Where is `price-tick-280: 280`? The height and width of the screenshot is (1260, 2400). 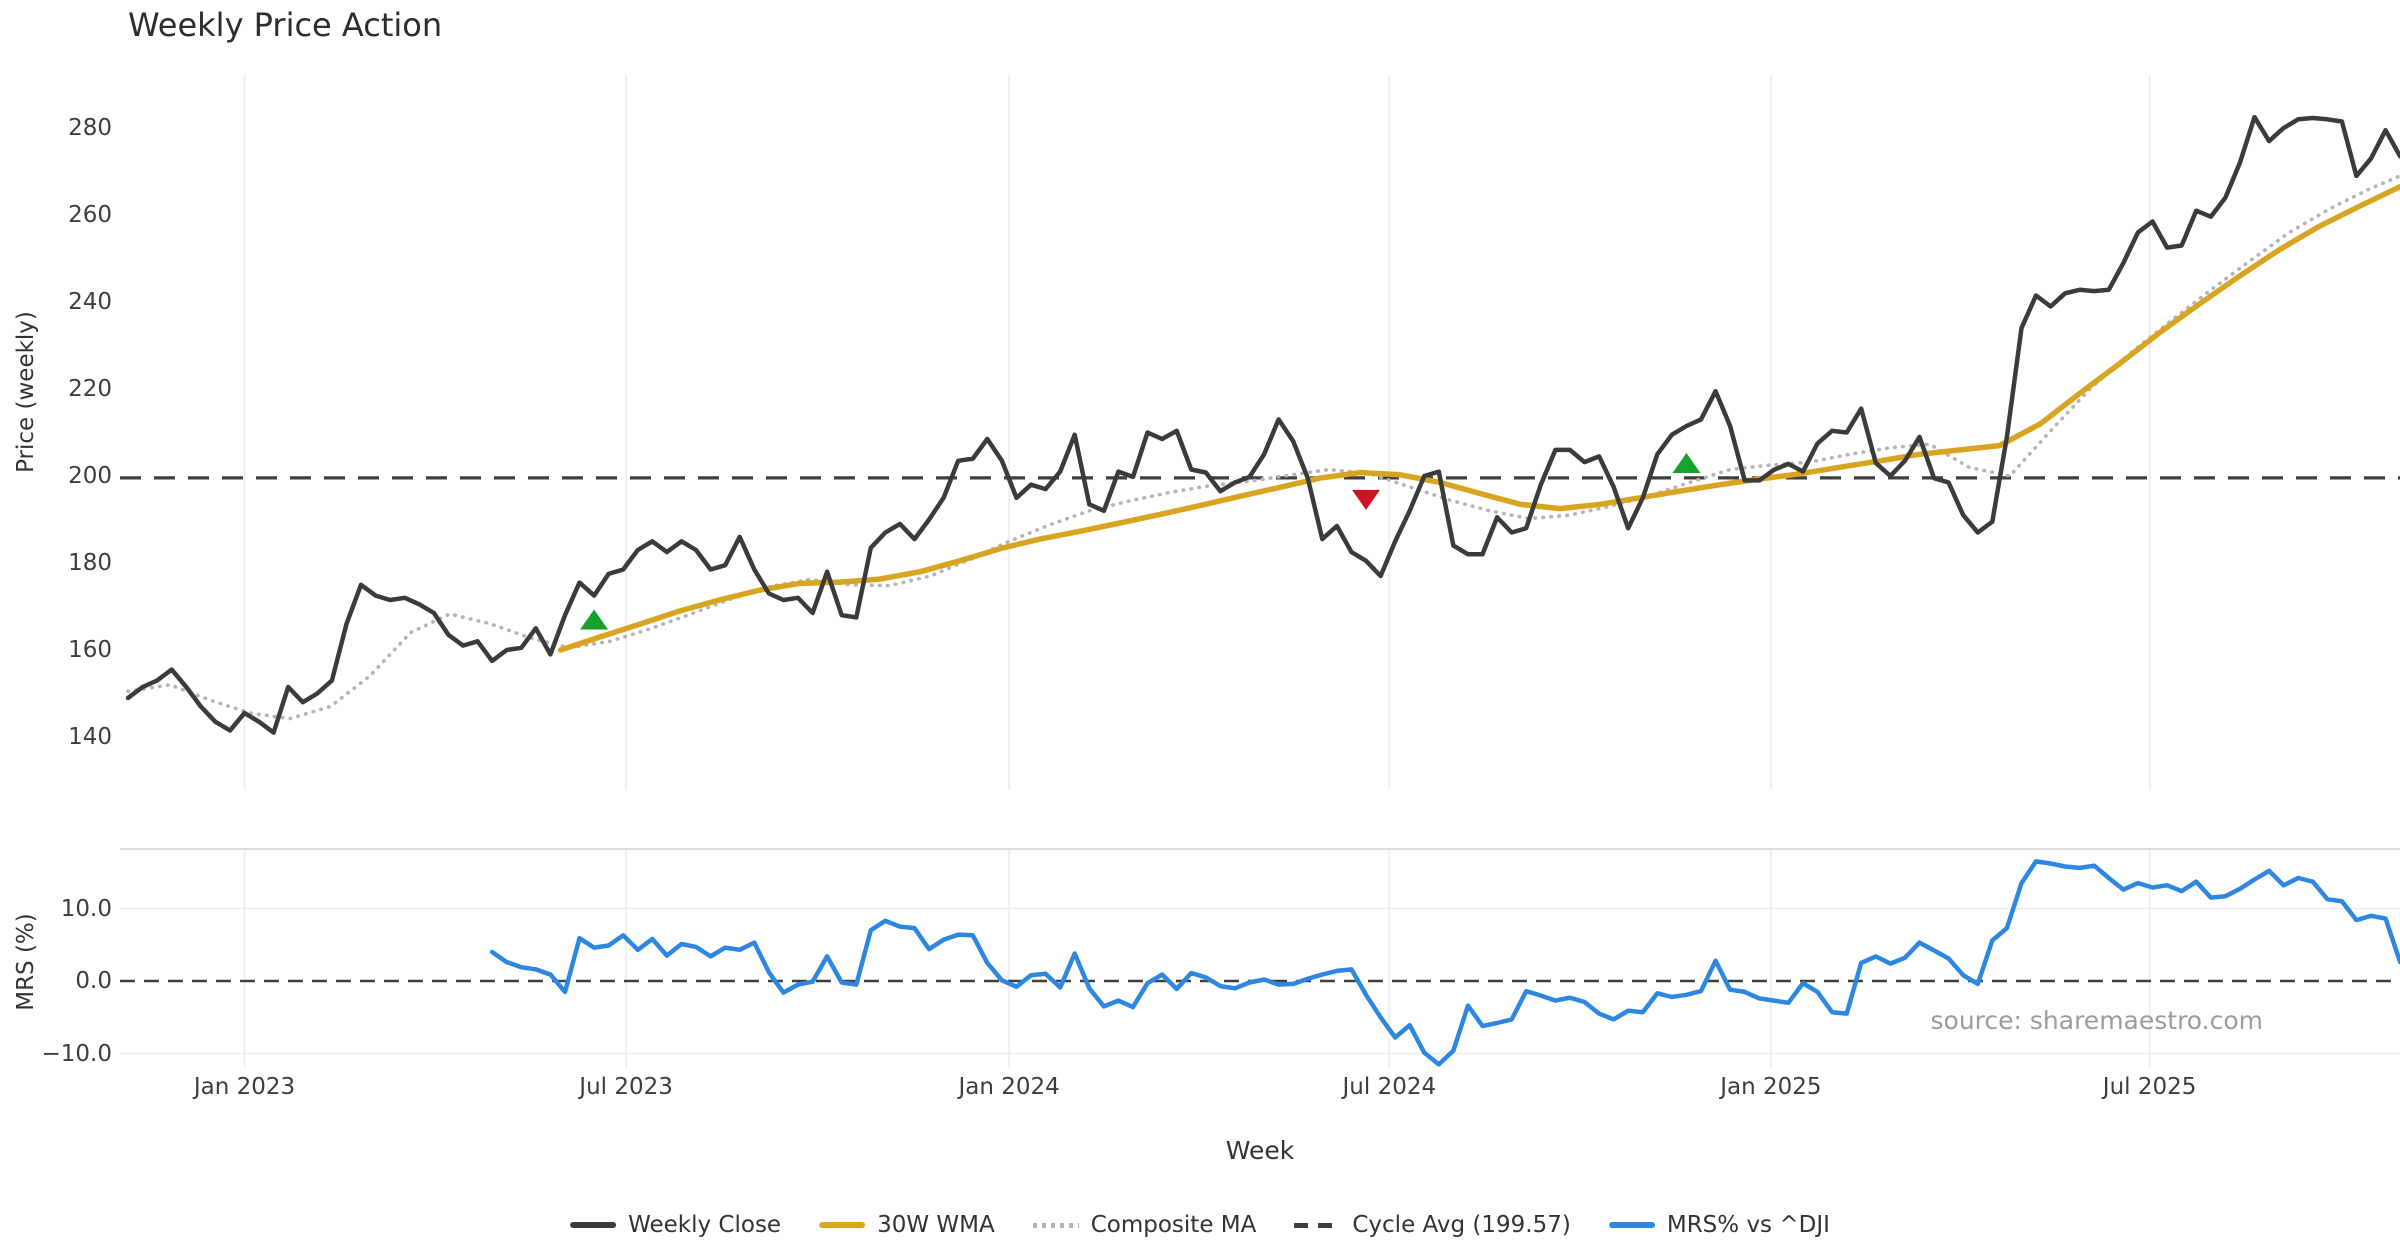 price-tick-280: 280 is located at coordinates (90, 128).